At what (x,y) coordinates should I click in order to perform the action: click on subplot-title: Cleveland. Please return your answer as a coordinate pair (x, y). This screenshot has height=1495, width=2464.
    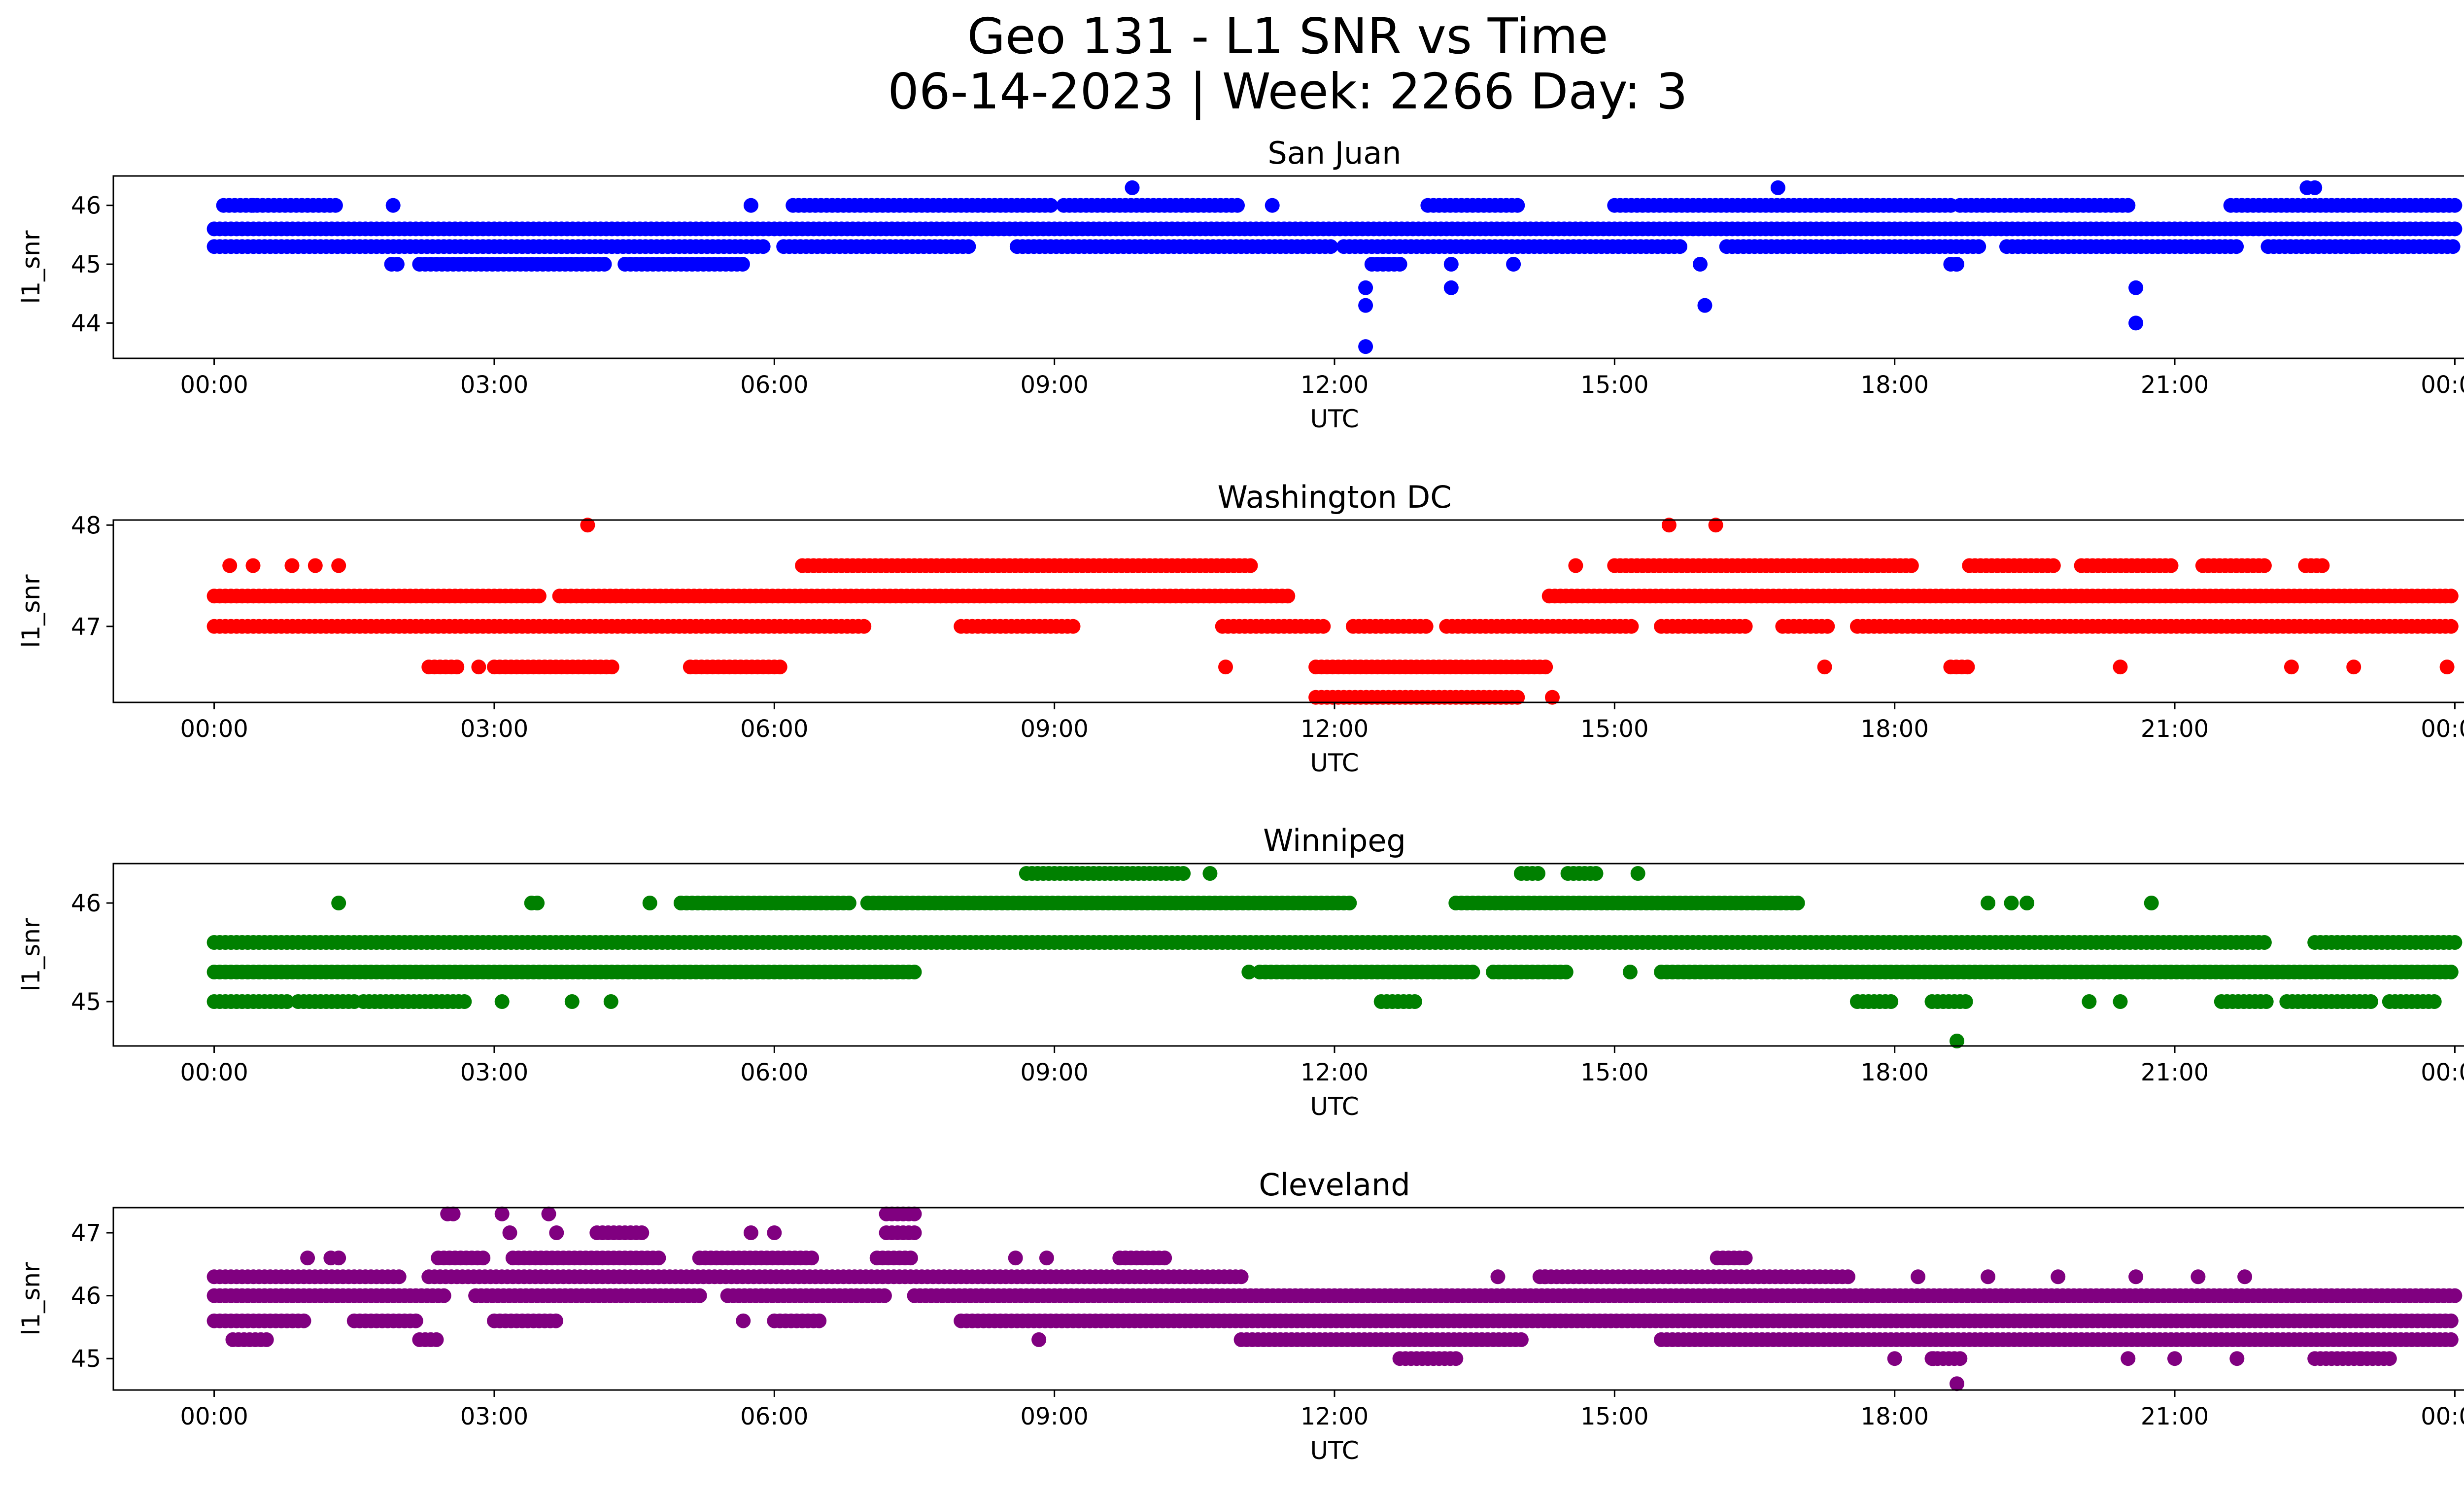
    Looking at the image, I should click on (1334, 1185).